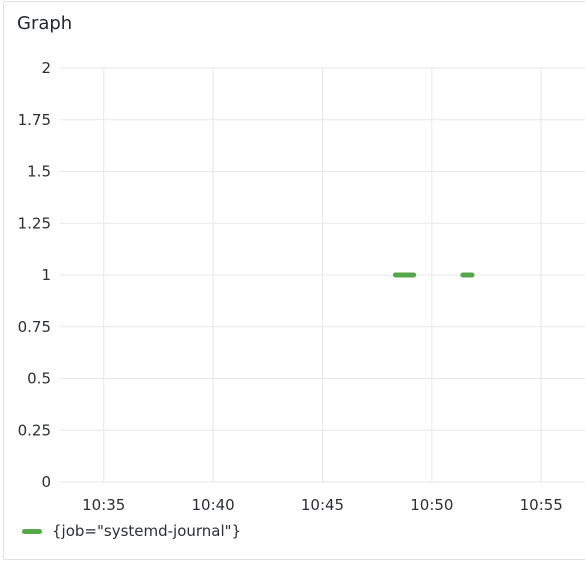 The height and width of the screenshot is (565, 585). What do you see at coordinates (34, 120) in the screenshot?
I see `y-tick-label: 1.75` at bounding box center [34, 120].